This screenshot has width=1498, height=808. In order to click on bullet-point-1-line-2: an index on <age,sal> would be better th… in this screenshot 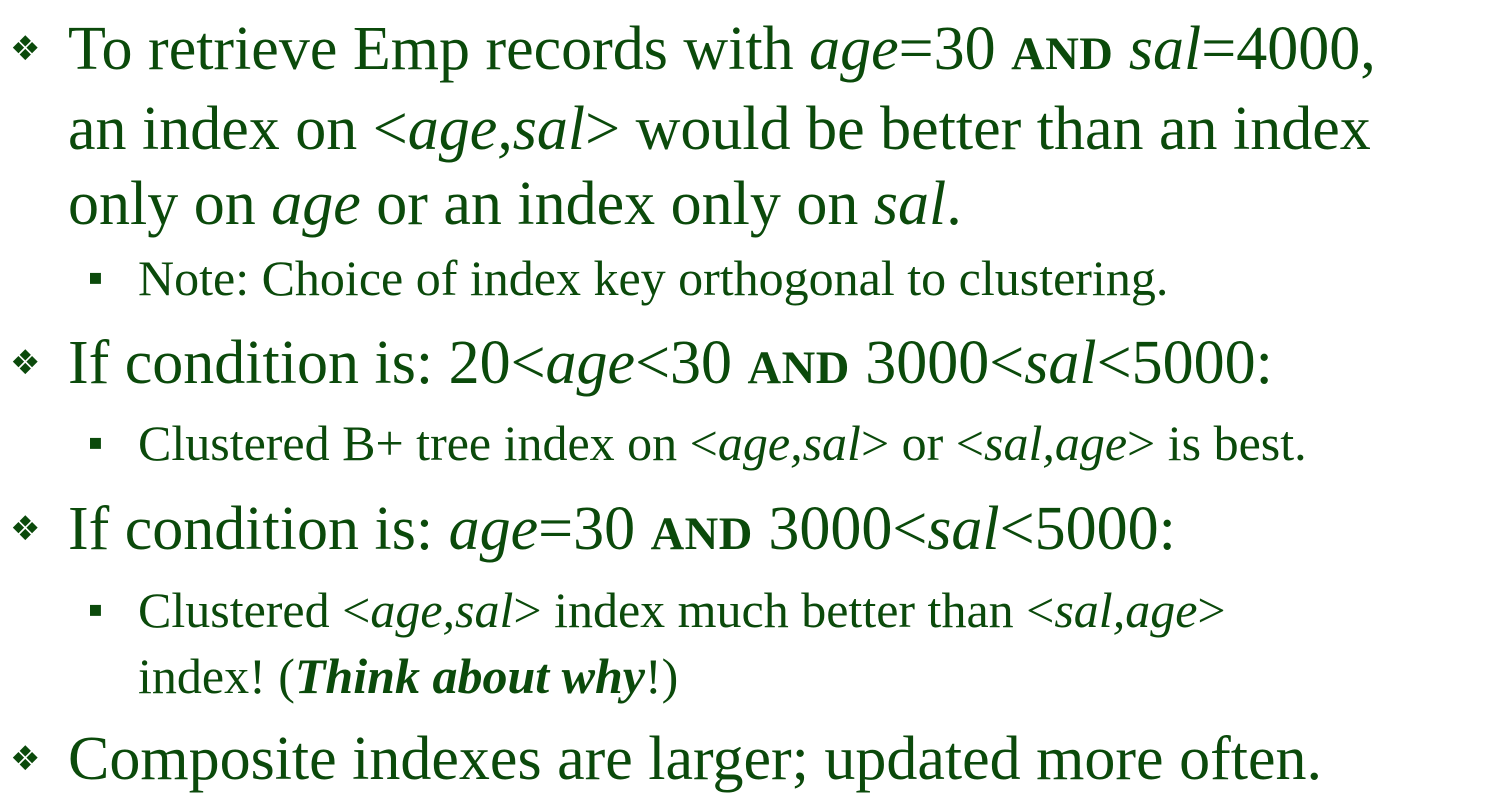, I will do `click(719, 129)`.